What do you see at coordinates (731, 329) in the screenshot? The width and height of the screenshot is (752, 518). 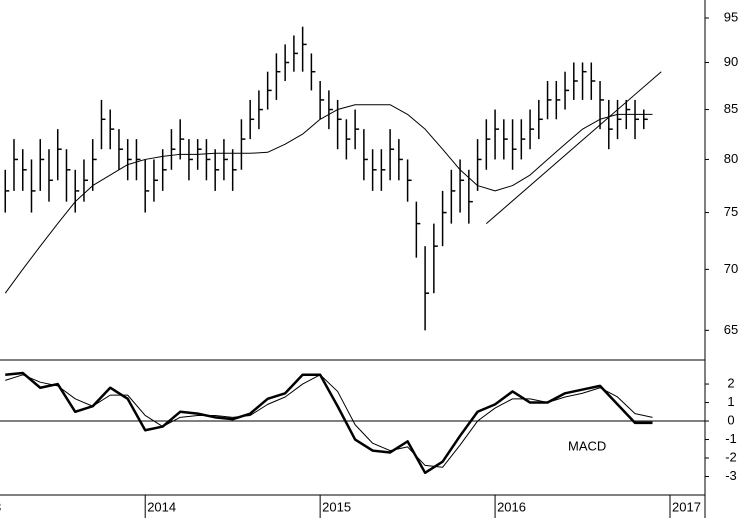 I see `y-tick-label: 65` at bounding box center [731, 329].